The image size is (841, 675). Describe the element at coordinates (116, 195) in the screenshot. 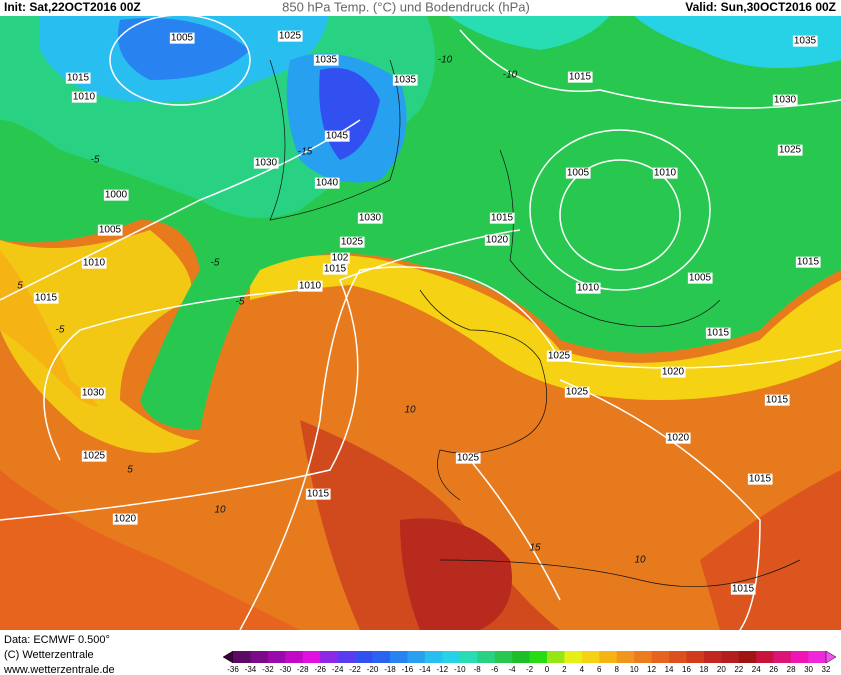

I see `isobar-label: 1000` at that location.